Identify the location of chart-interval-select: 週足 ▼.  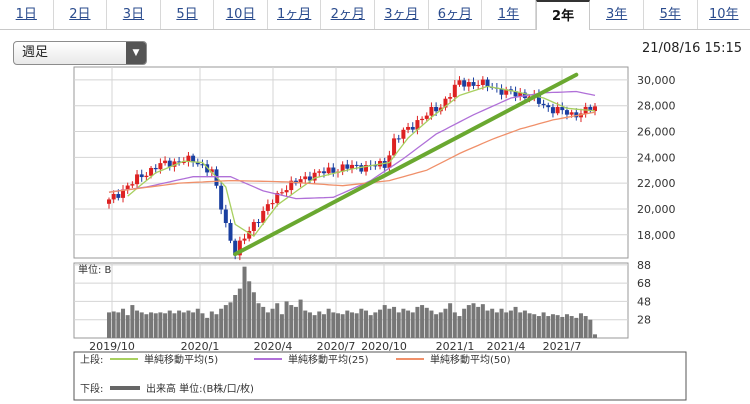
(80, 53).